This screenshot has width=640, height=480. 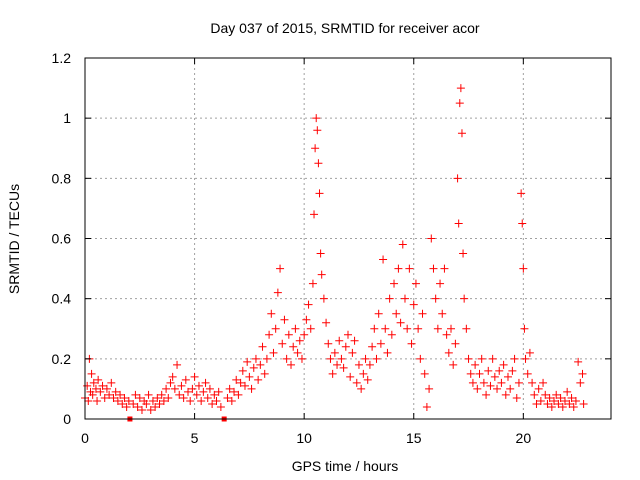 What do you see at coordinates (62, 359) in the screenshot?
I see `y-tick-label: 0.2` at bounding box center [62, 359].